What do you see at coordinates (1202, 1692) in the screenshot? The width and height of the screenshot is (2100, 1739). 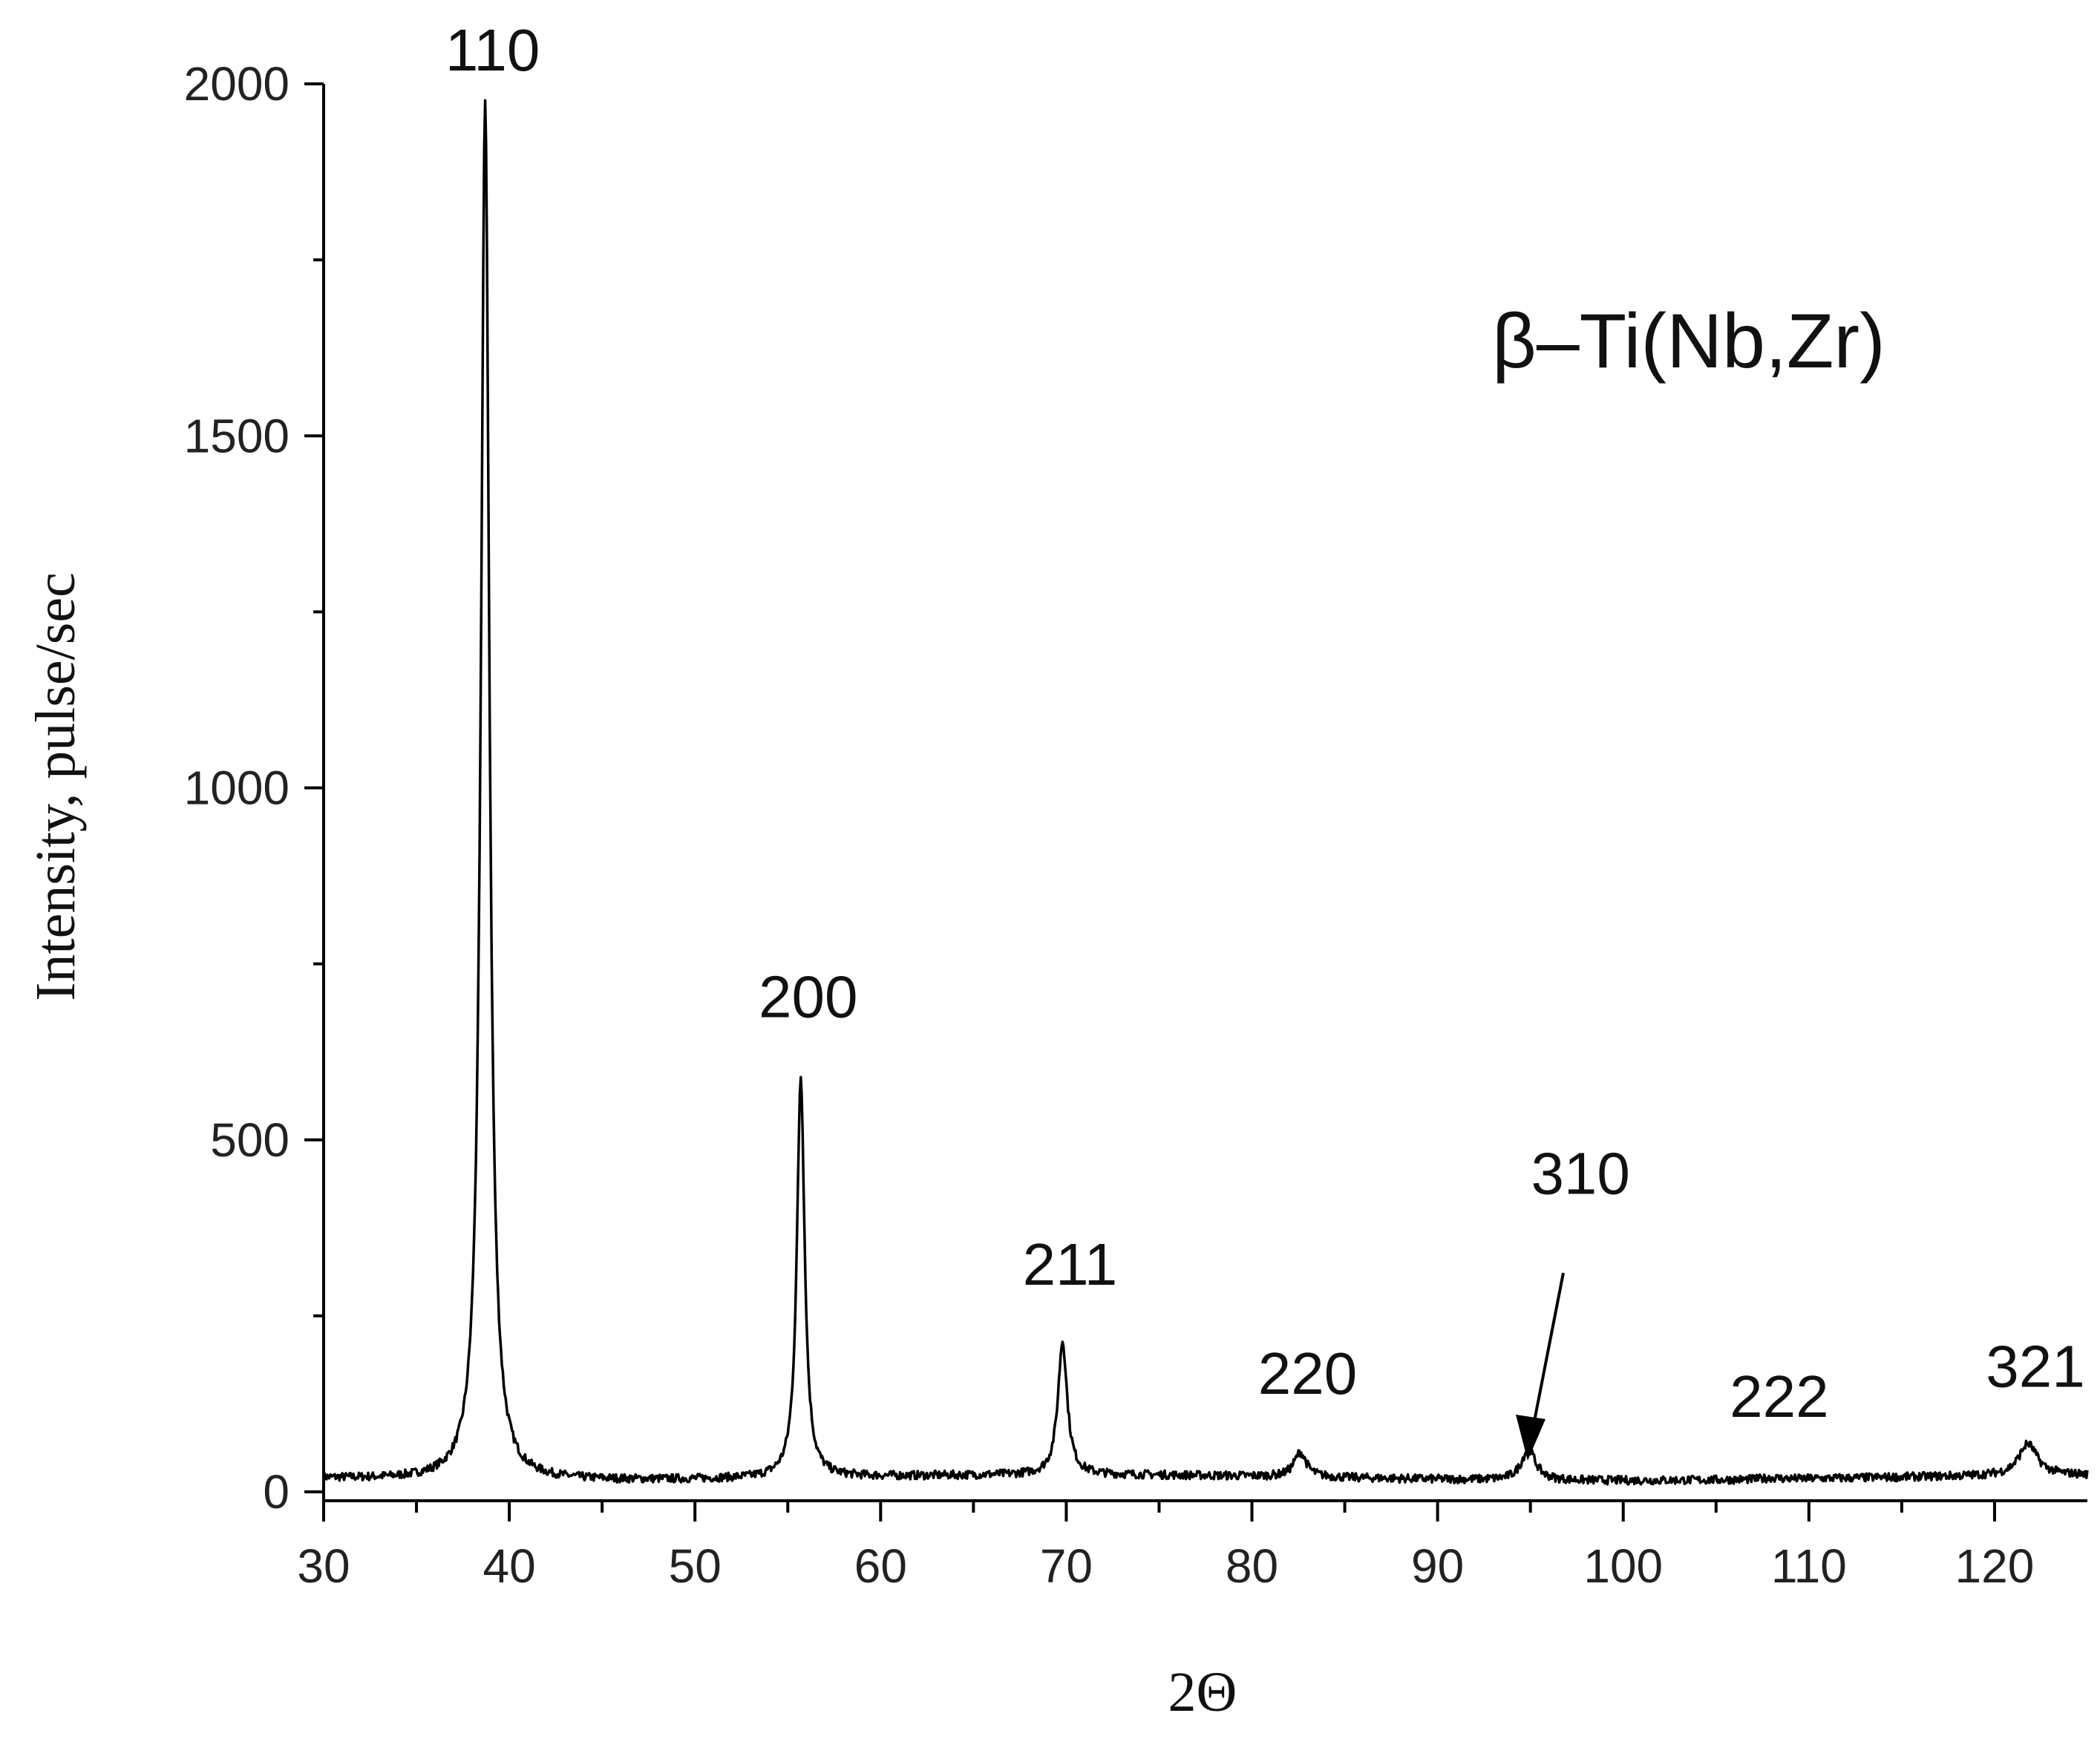 I see `x-axis-title: 2Θ` at bounding box center [1202, 1692].